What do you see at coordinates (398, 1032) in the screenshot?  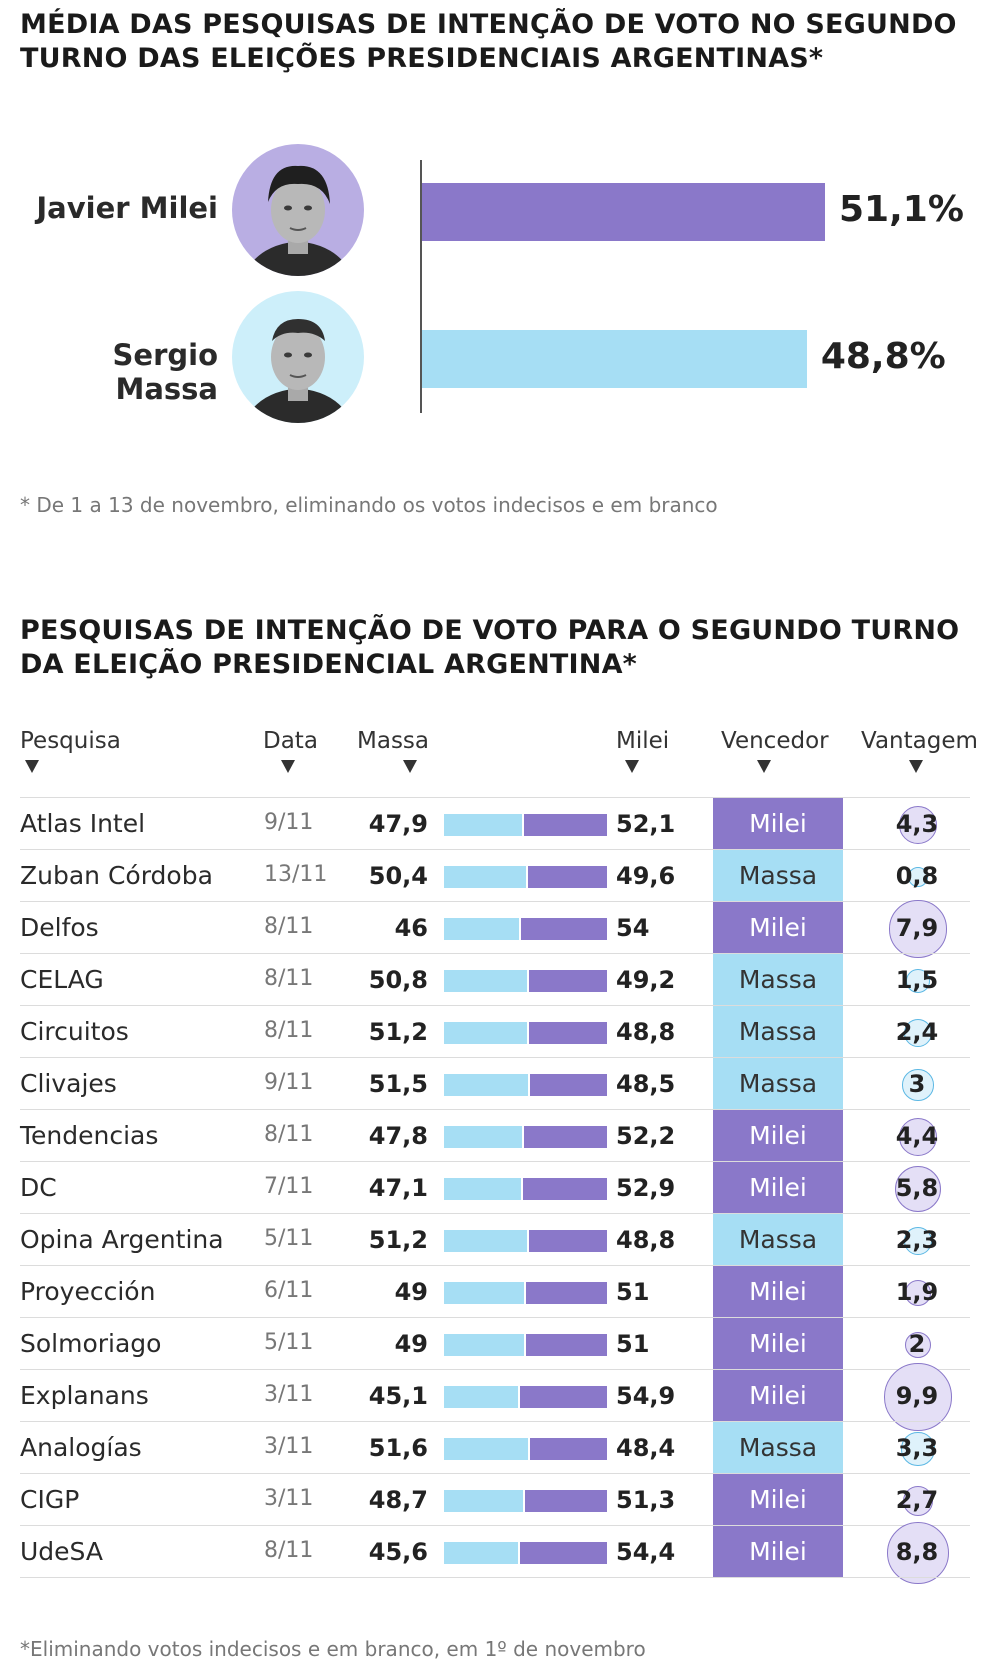 I see `massa-value: 51,2` at bounding box center [398, 1032].